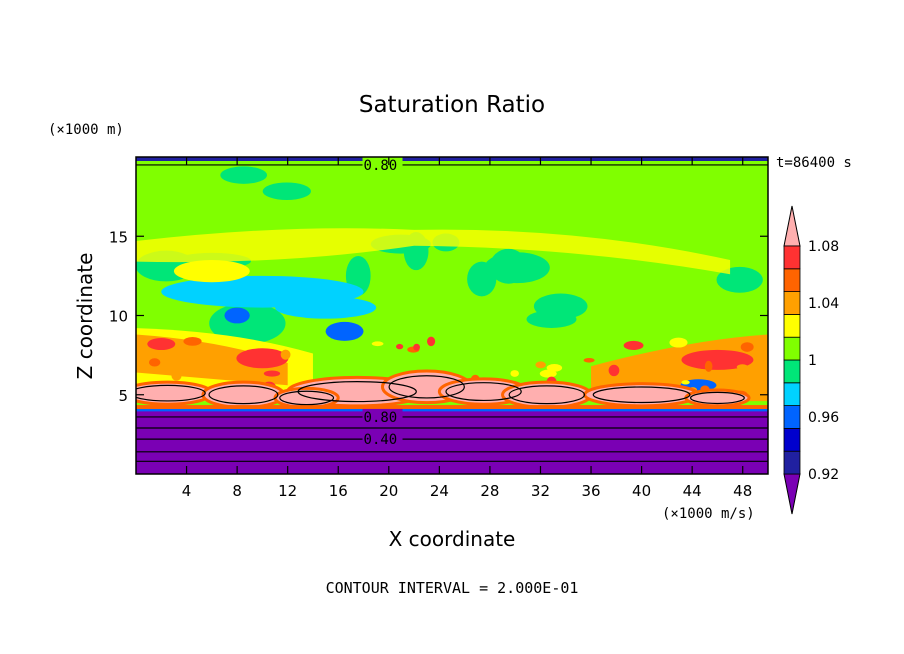  I want to click on colorbar-arrow-low, so click(792, 494).